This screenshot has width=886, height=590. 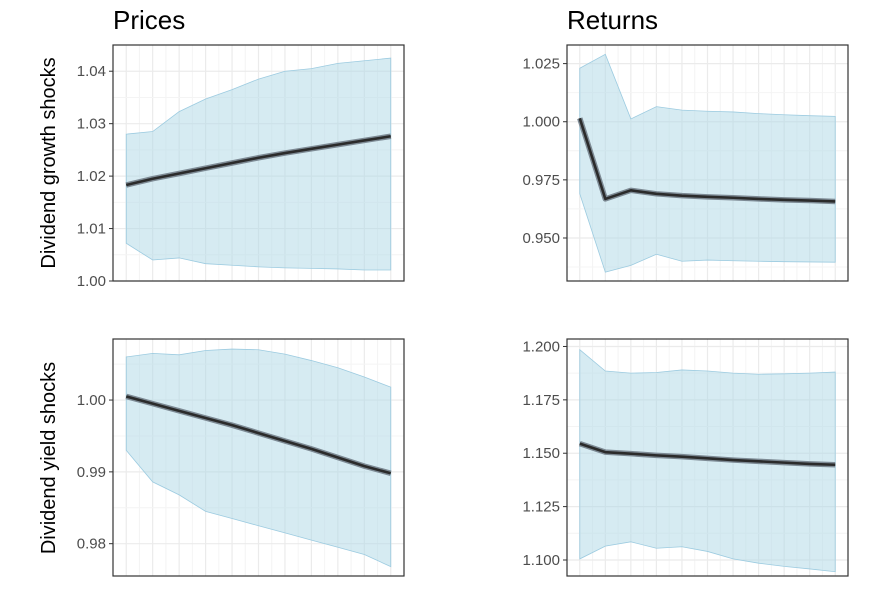 What do you see at coordinates (91, 544) in the screenshot?
I see `y-tick-label: 0.98` at bounding box center [91, 544].